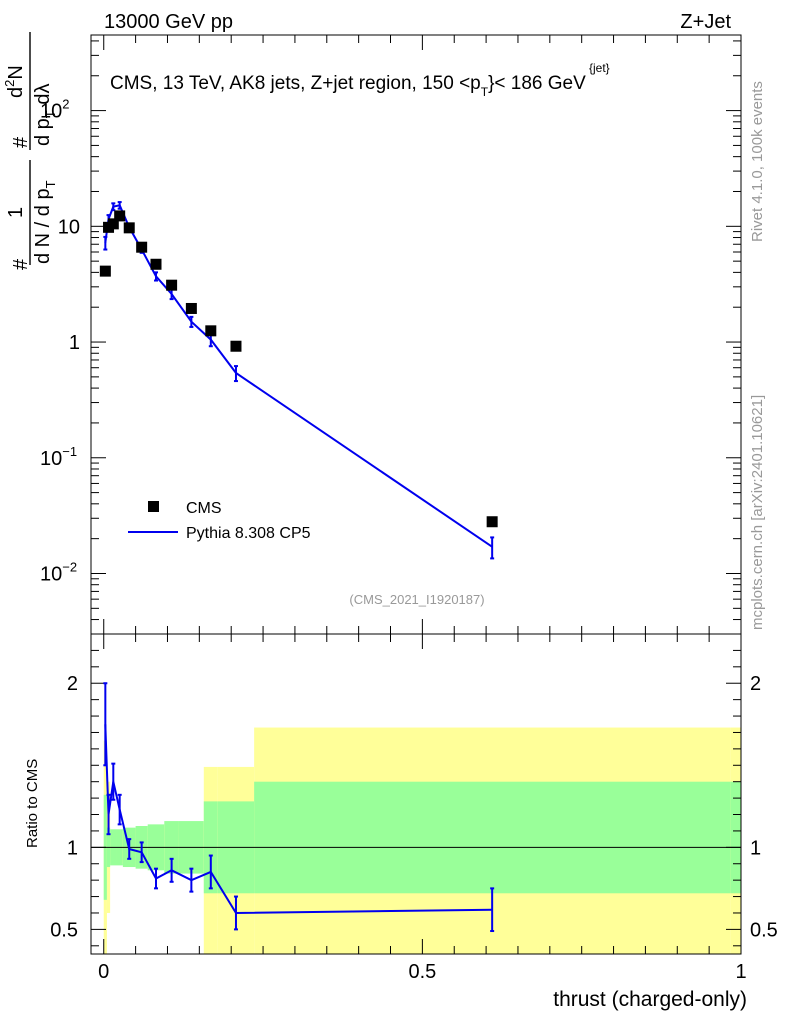 The width and height of the screenshot is (786, 1029). I want to click on ratio-ytick-label-left: 0.5, so click(64, 930).